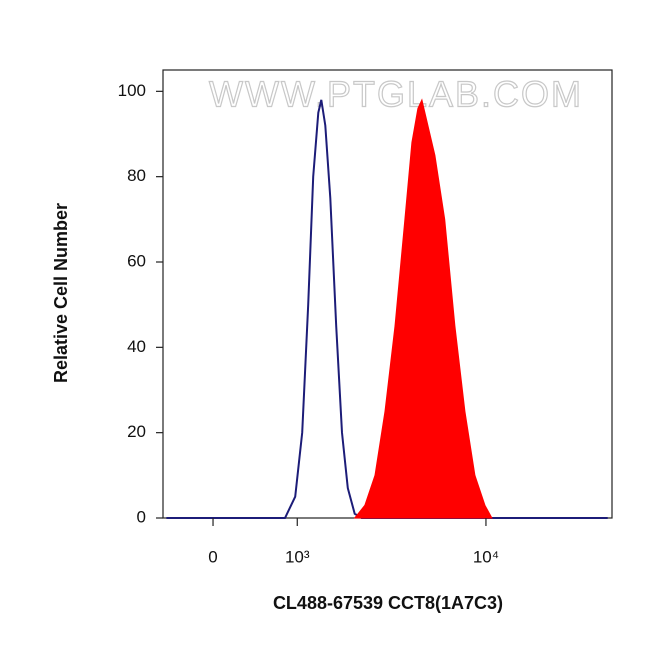  What do you see at coordinates (136, 175) in the screenshot?
I see `y-tick-label: 80` at bounding box center [136, 175].